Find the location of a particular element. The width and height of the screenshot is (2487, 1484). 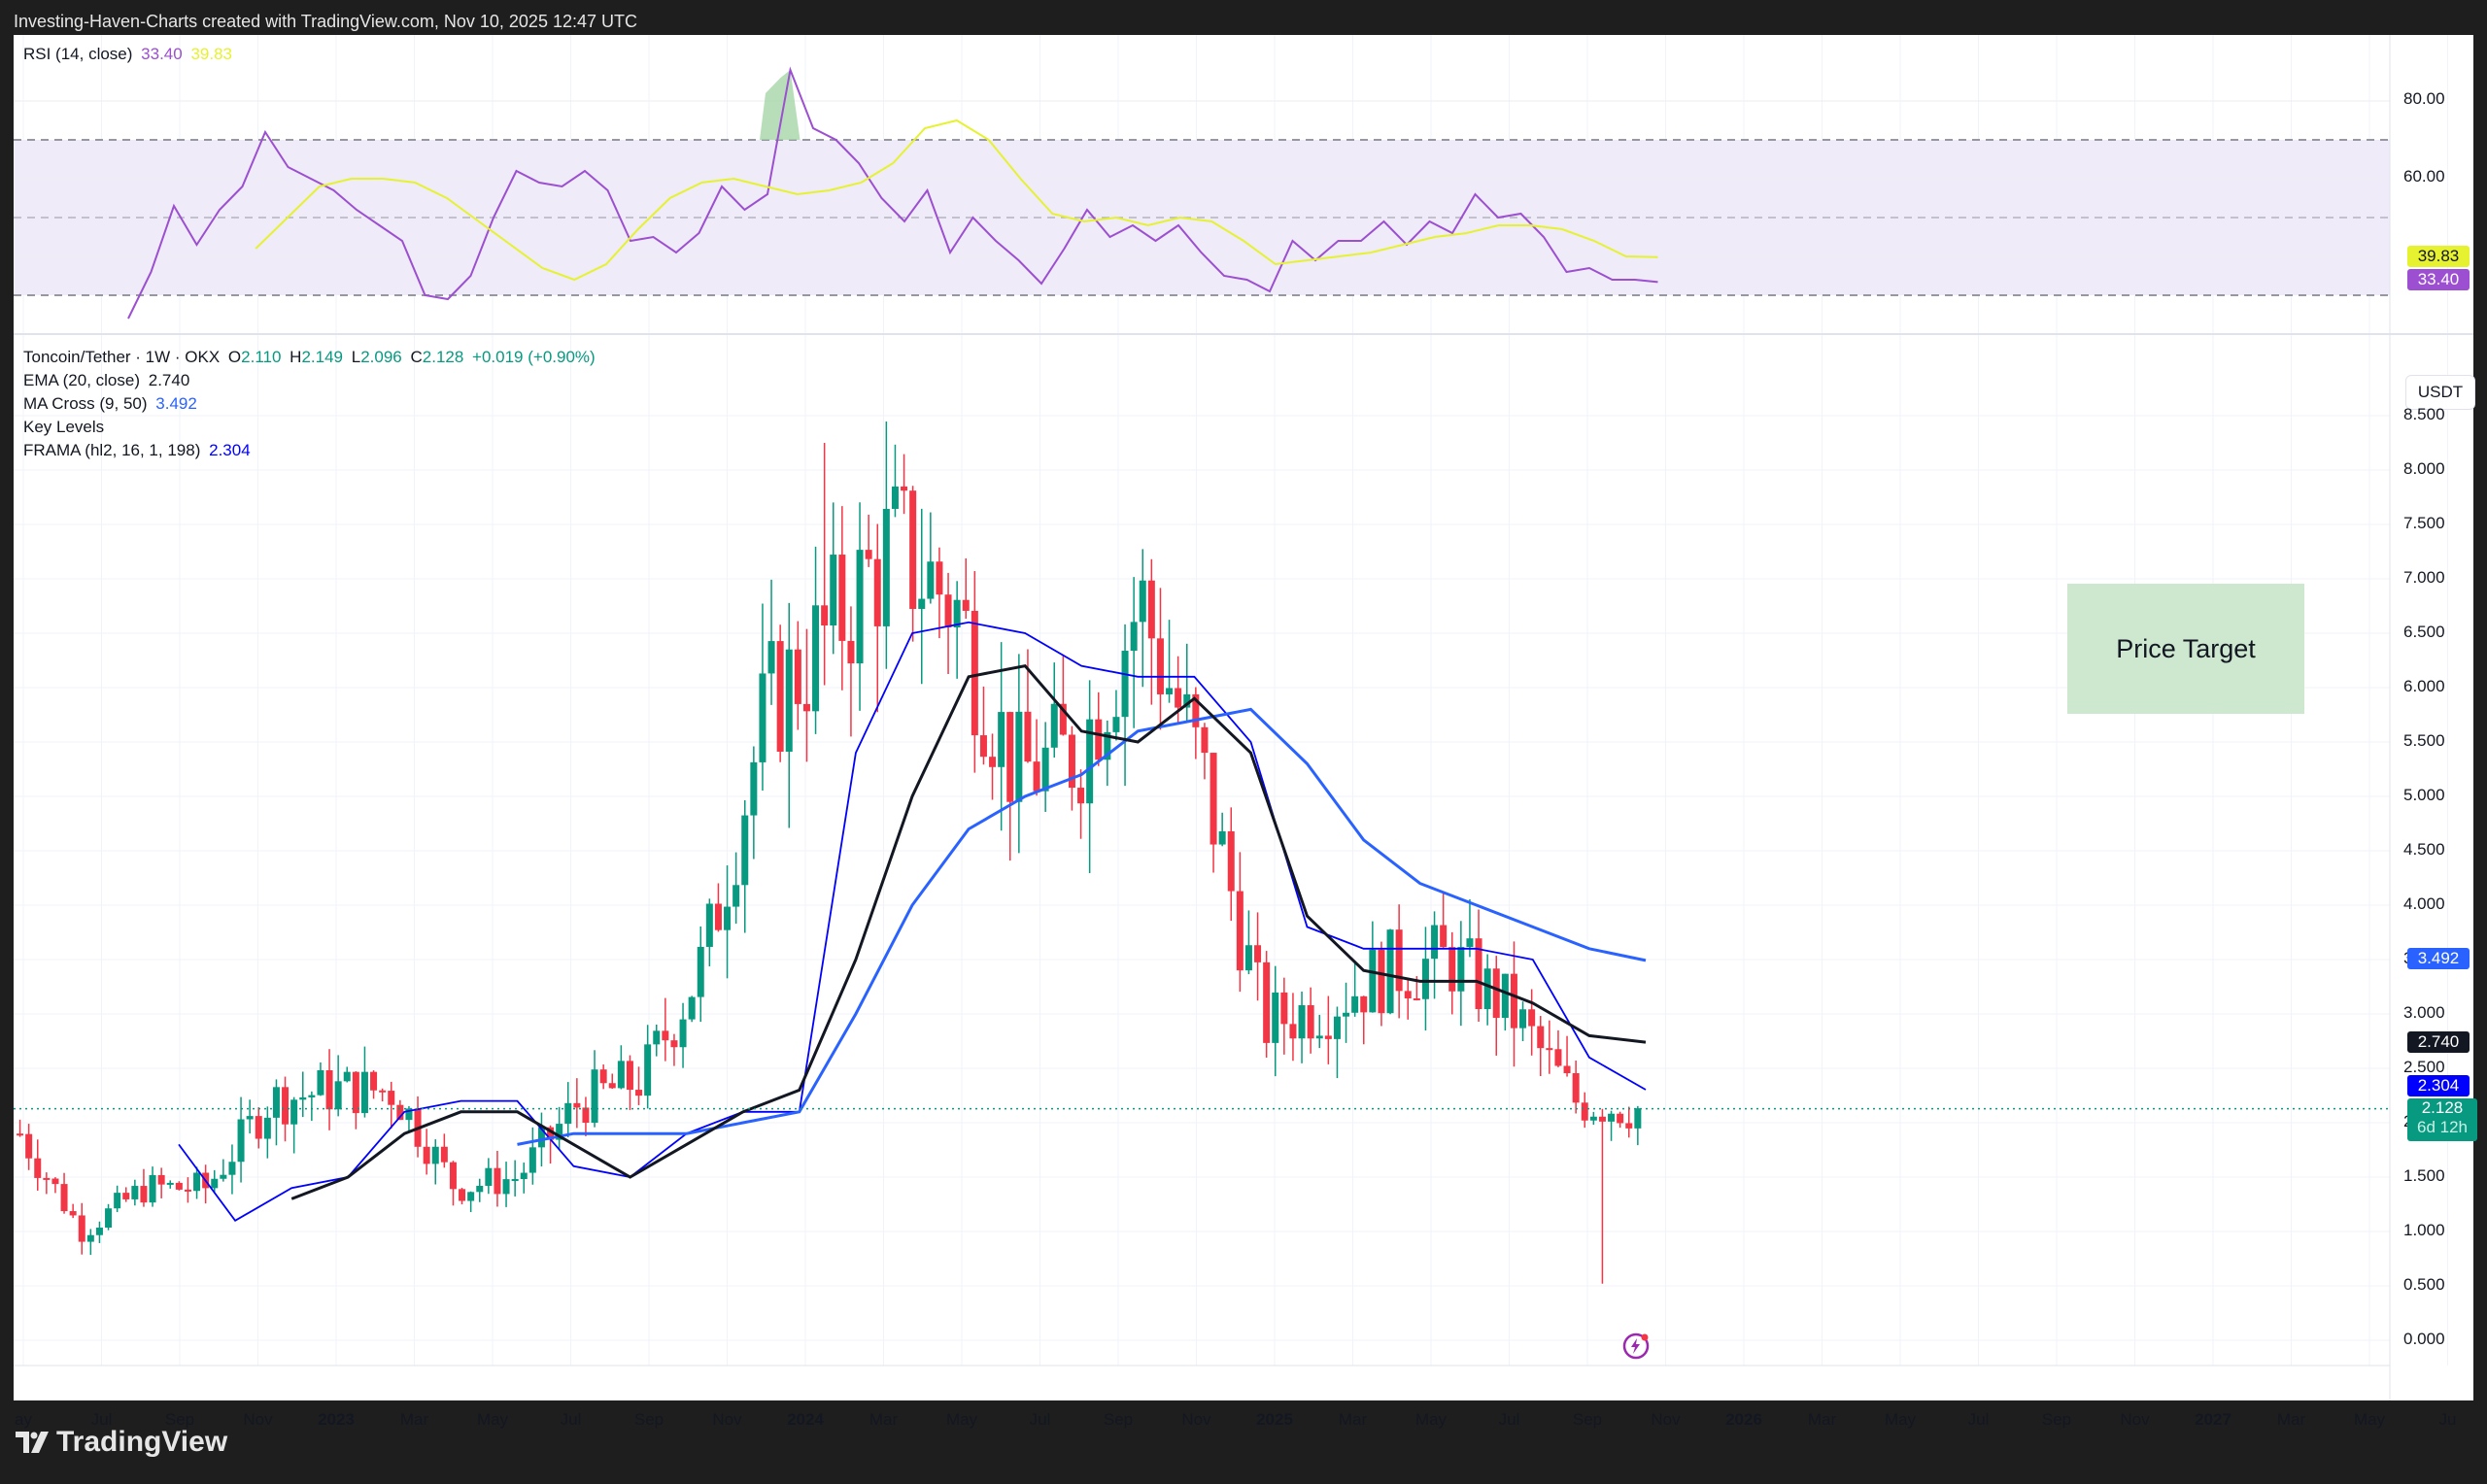

time-tick: 2023 is located at coordinates (336, 1420).